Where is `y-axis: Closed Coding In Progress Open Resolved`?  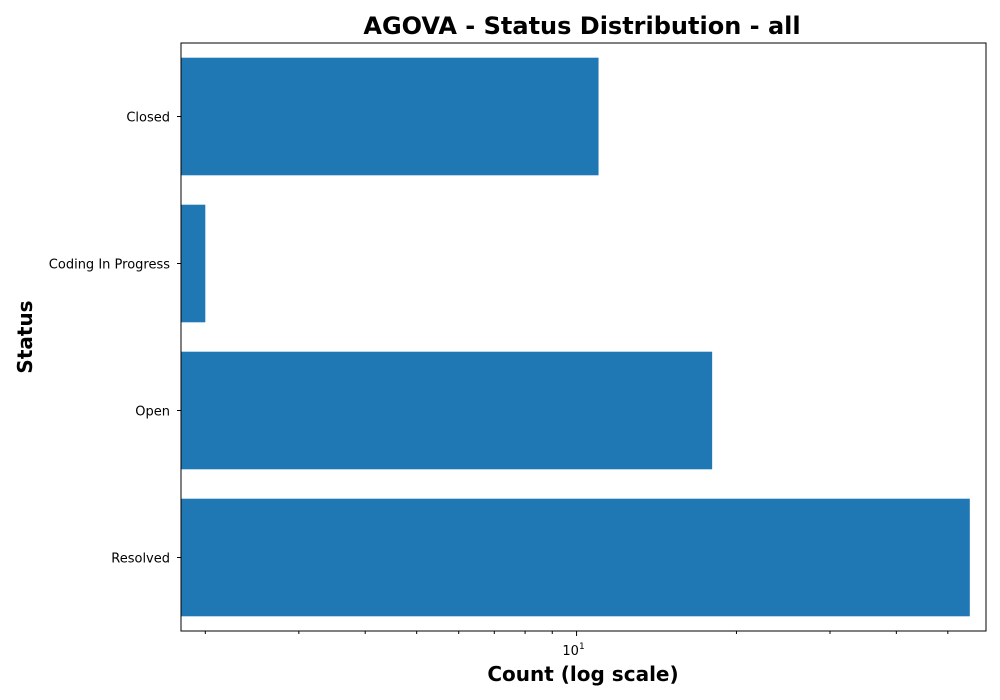 y-axis: Closed Coding In Progress Open Resolved is located at coordinates (115, 339).